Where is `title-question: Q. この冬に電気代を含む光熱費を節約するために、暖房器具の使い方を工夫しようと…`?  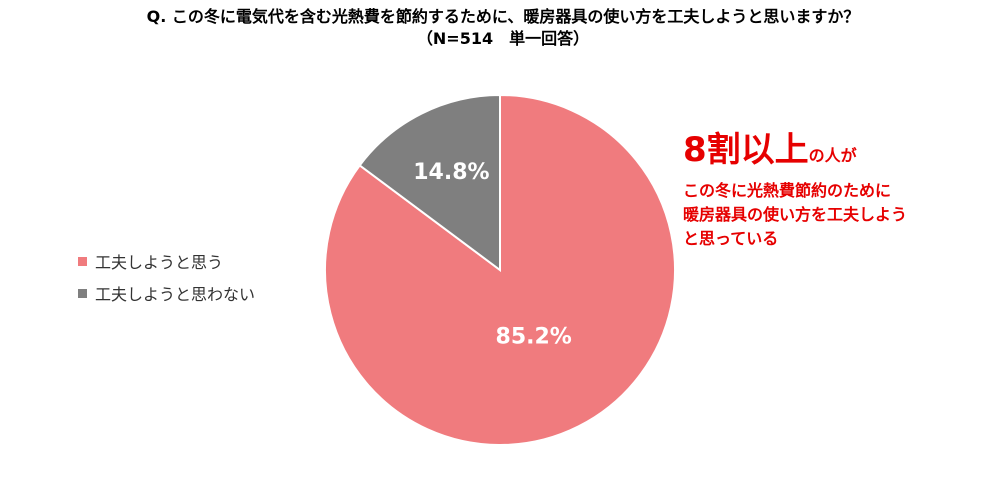
title-question: Q. この冬に電気代を含む光熱費を節約するために、暖房器具の使い方を工夫しようと… is located at coordinates (503, 16).